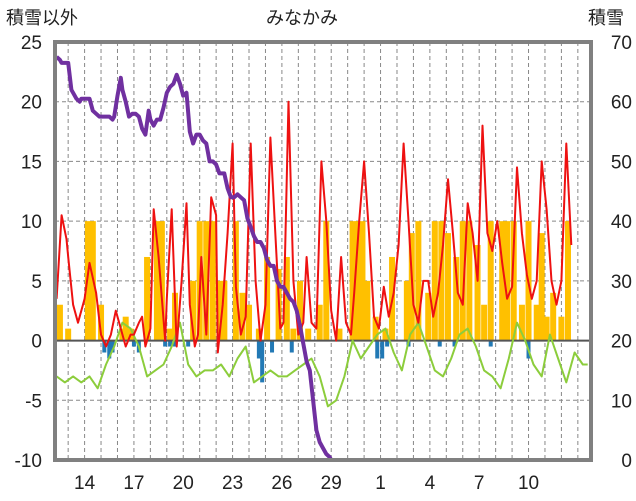  I want to click on right-ytick-label: 0, so click(626, 461).